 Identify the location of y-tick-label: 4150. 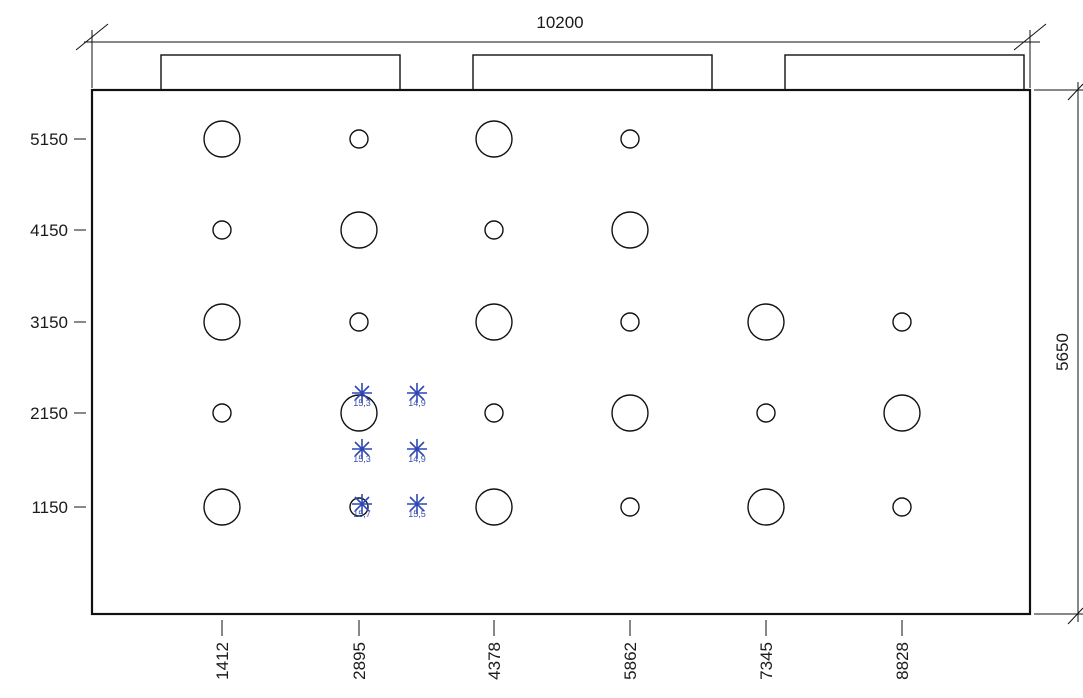
(49, 230).